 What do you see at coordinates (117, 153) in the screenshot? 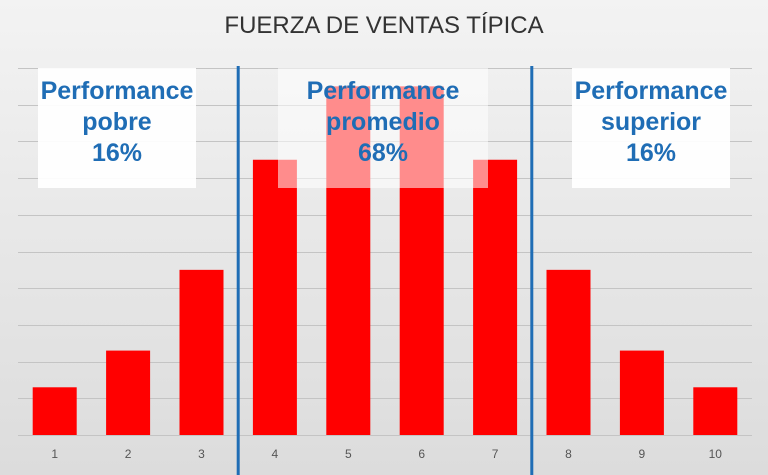
I see `annotation-pobre-line3: 16%` at bounding box center [117, 153].